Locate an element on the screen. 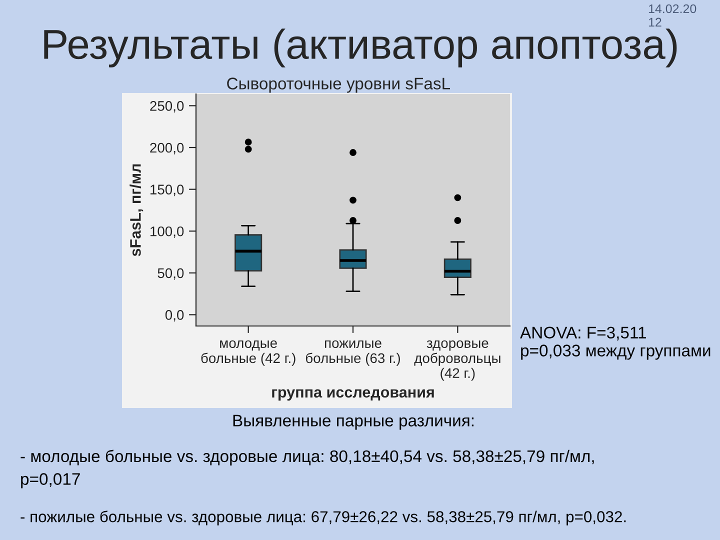  text: - пожилые больные vs. здоровые лица: 67,79±26,22 vs. 58,38±25,79 пг/мл, p=0,032. is located at coordinates (323, 518).